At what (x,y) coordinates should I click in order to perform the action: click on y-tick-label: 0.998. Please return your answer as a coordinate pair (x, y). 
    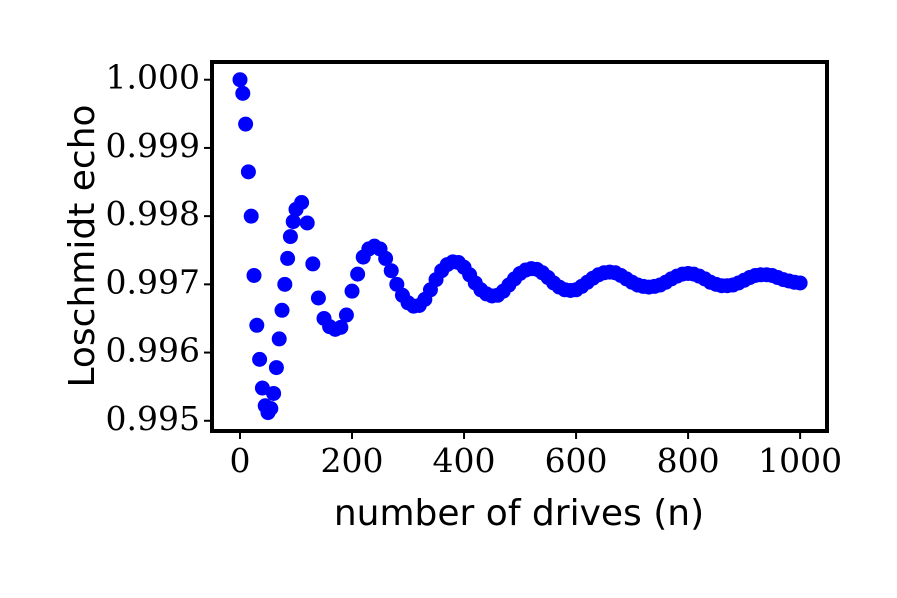
    Looking at the image, I should click on (153, 213).